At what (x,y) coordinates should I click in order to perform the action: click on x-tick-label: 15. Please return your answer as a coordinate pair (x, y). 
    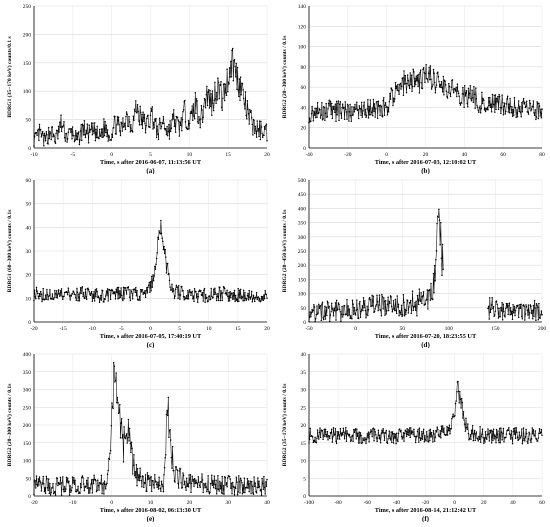
    Looking at the image, I should click on (238, 329).